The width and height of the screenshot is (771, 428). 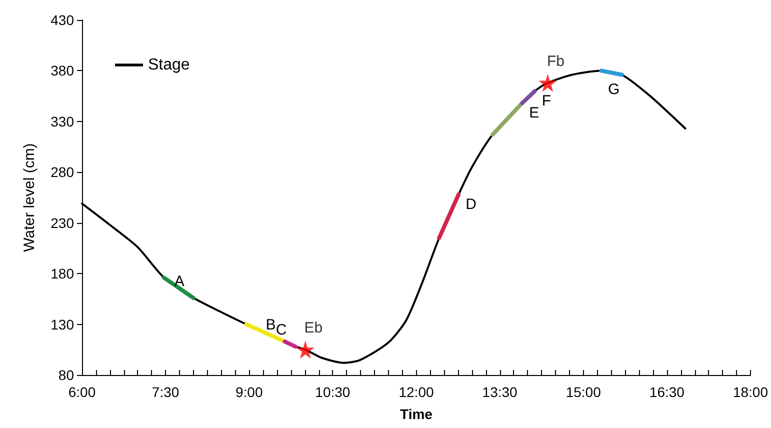 I want to click on series-label: B, so click(x=271, y=325).